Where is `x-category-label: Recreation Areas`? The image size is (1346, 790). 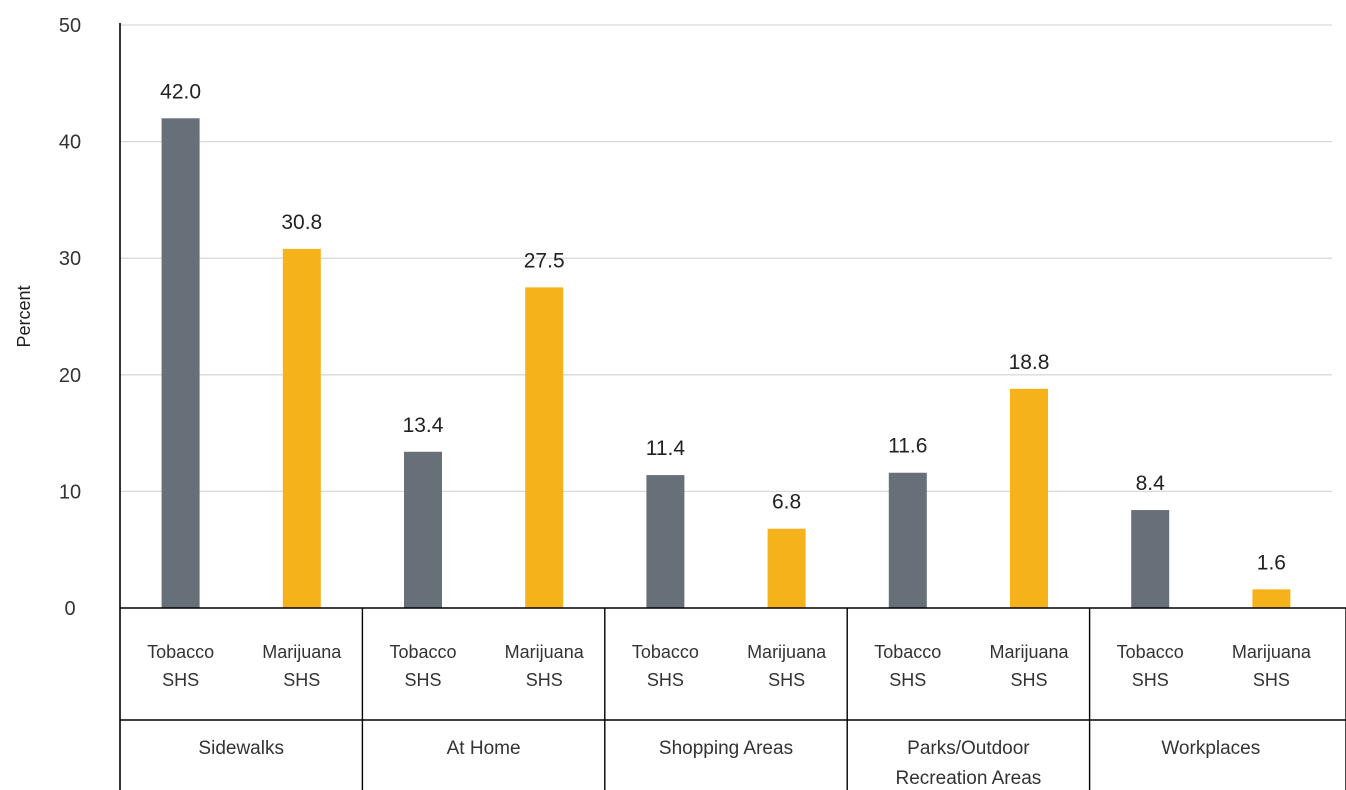
x-category-label: Recreation Areas is located at coordinates (969, 778).